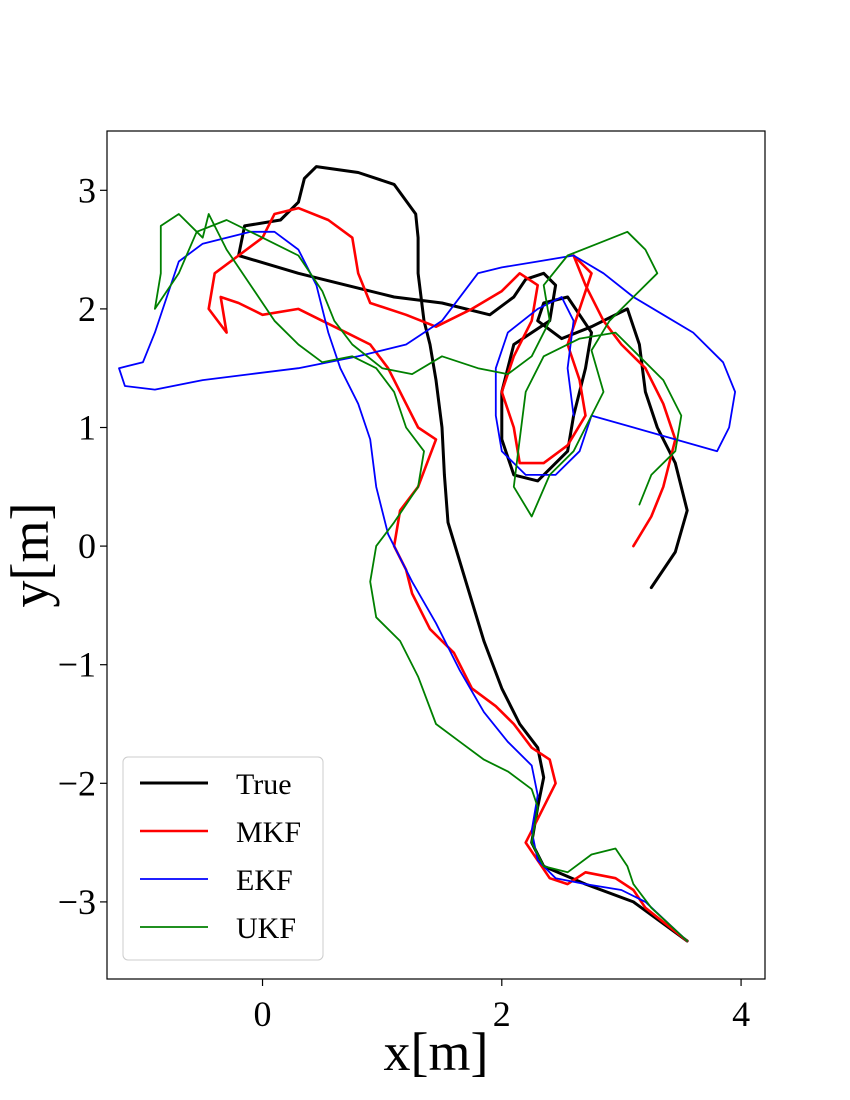 The height and width of the screenshot is (1100, 850). I want to click on legend-box, so click(223, 858).